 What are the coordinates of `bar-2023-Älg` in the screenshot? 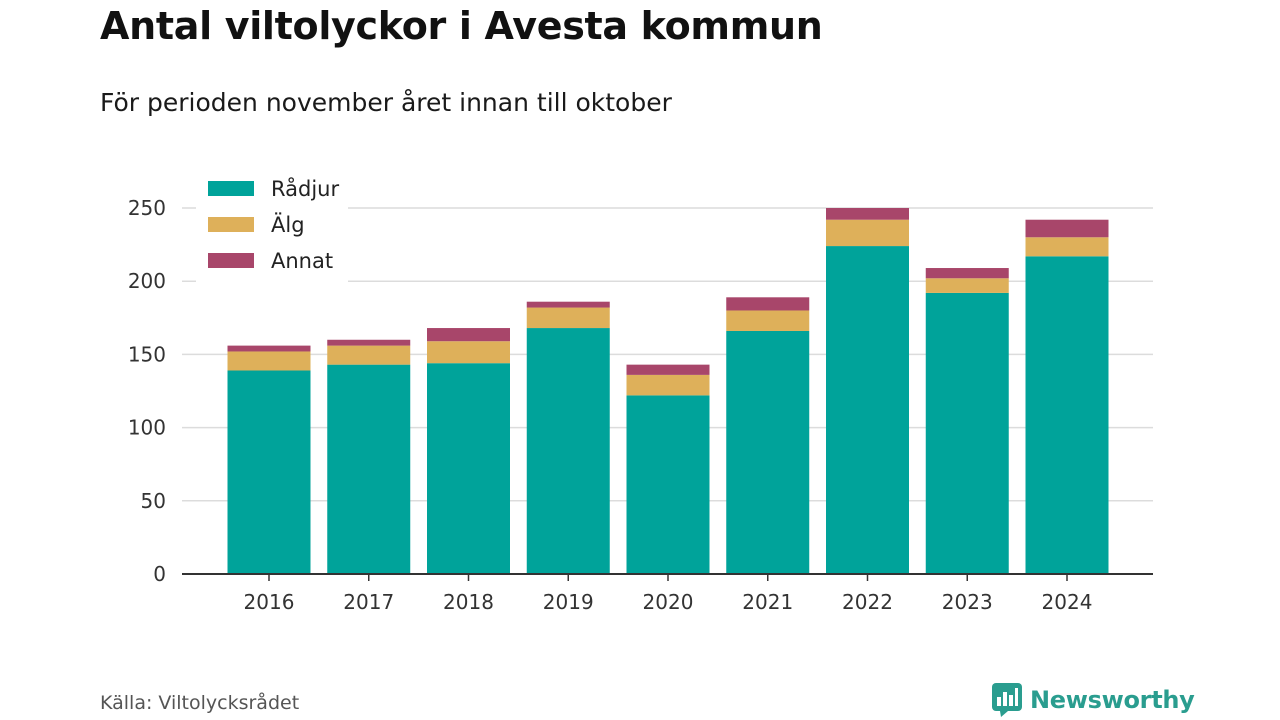 It's located at (967, 285).